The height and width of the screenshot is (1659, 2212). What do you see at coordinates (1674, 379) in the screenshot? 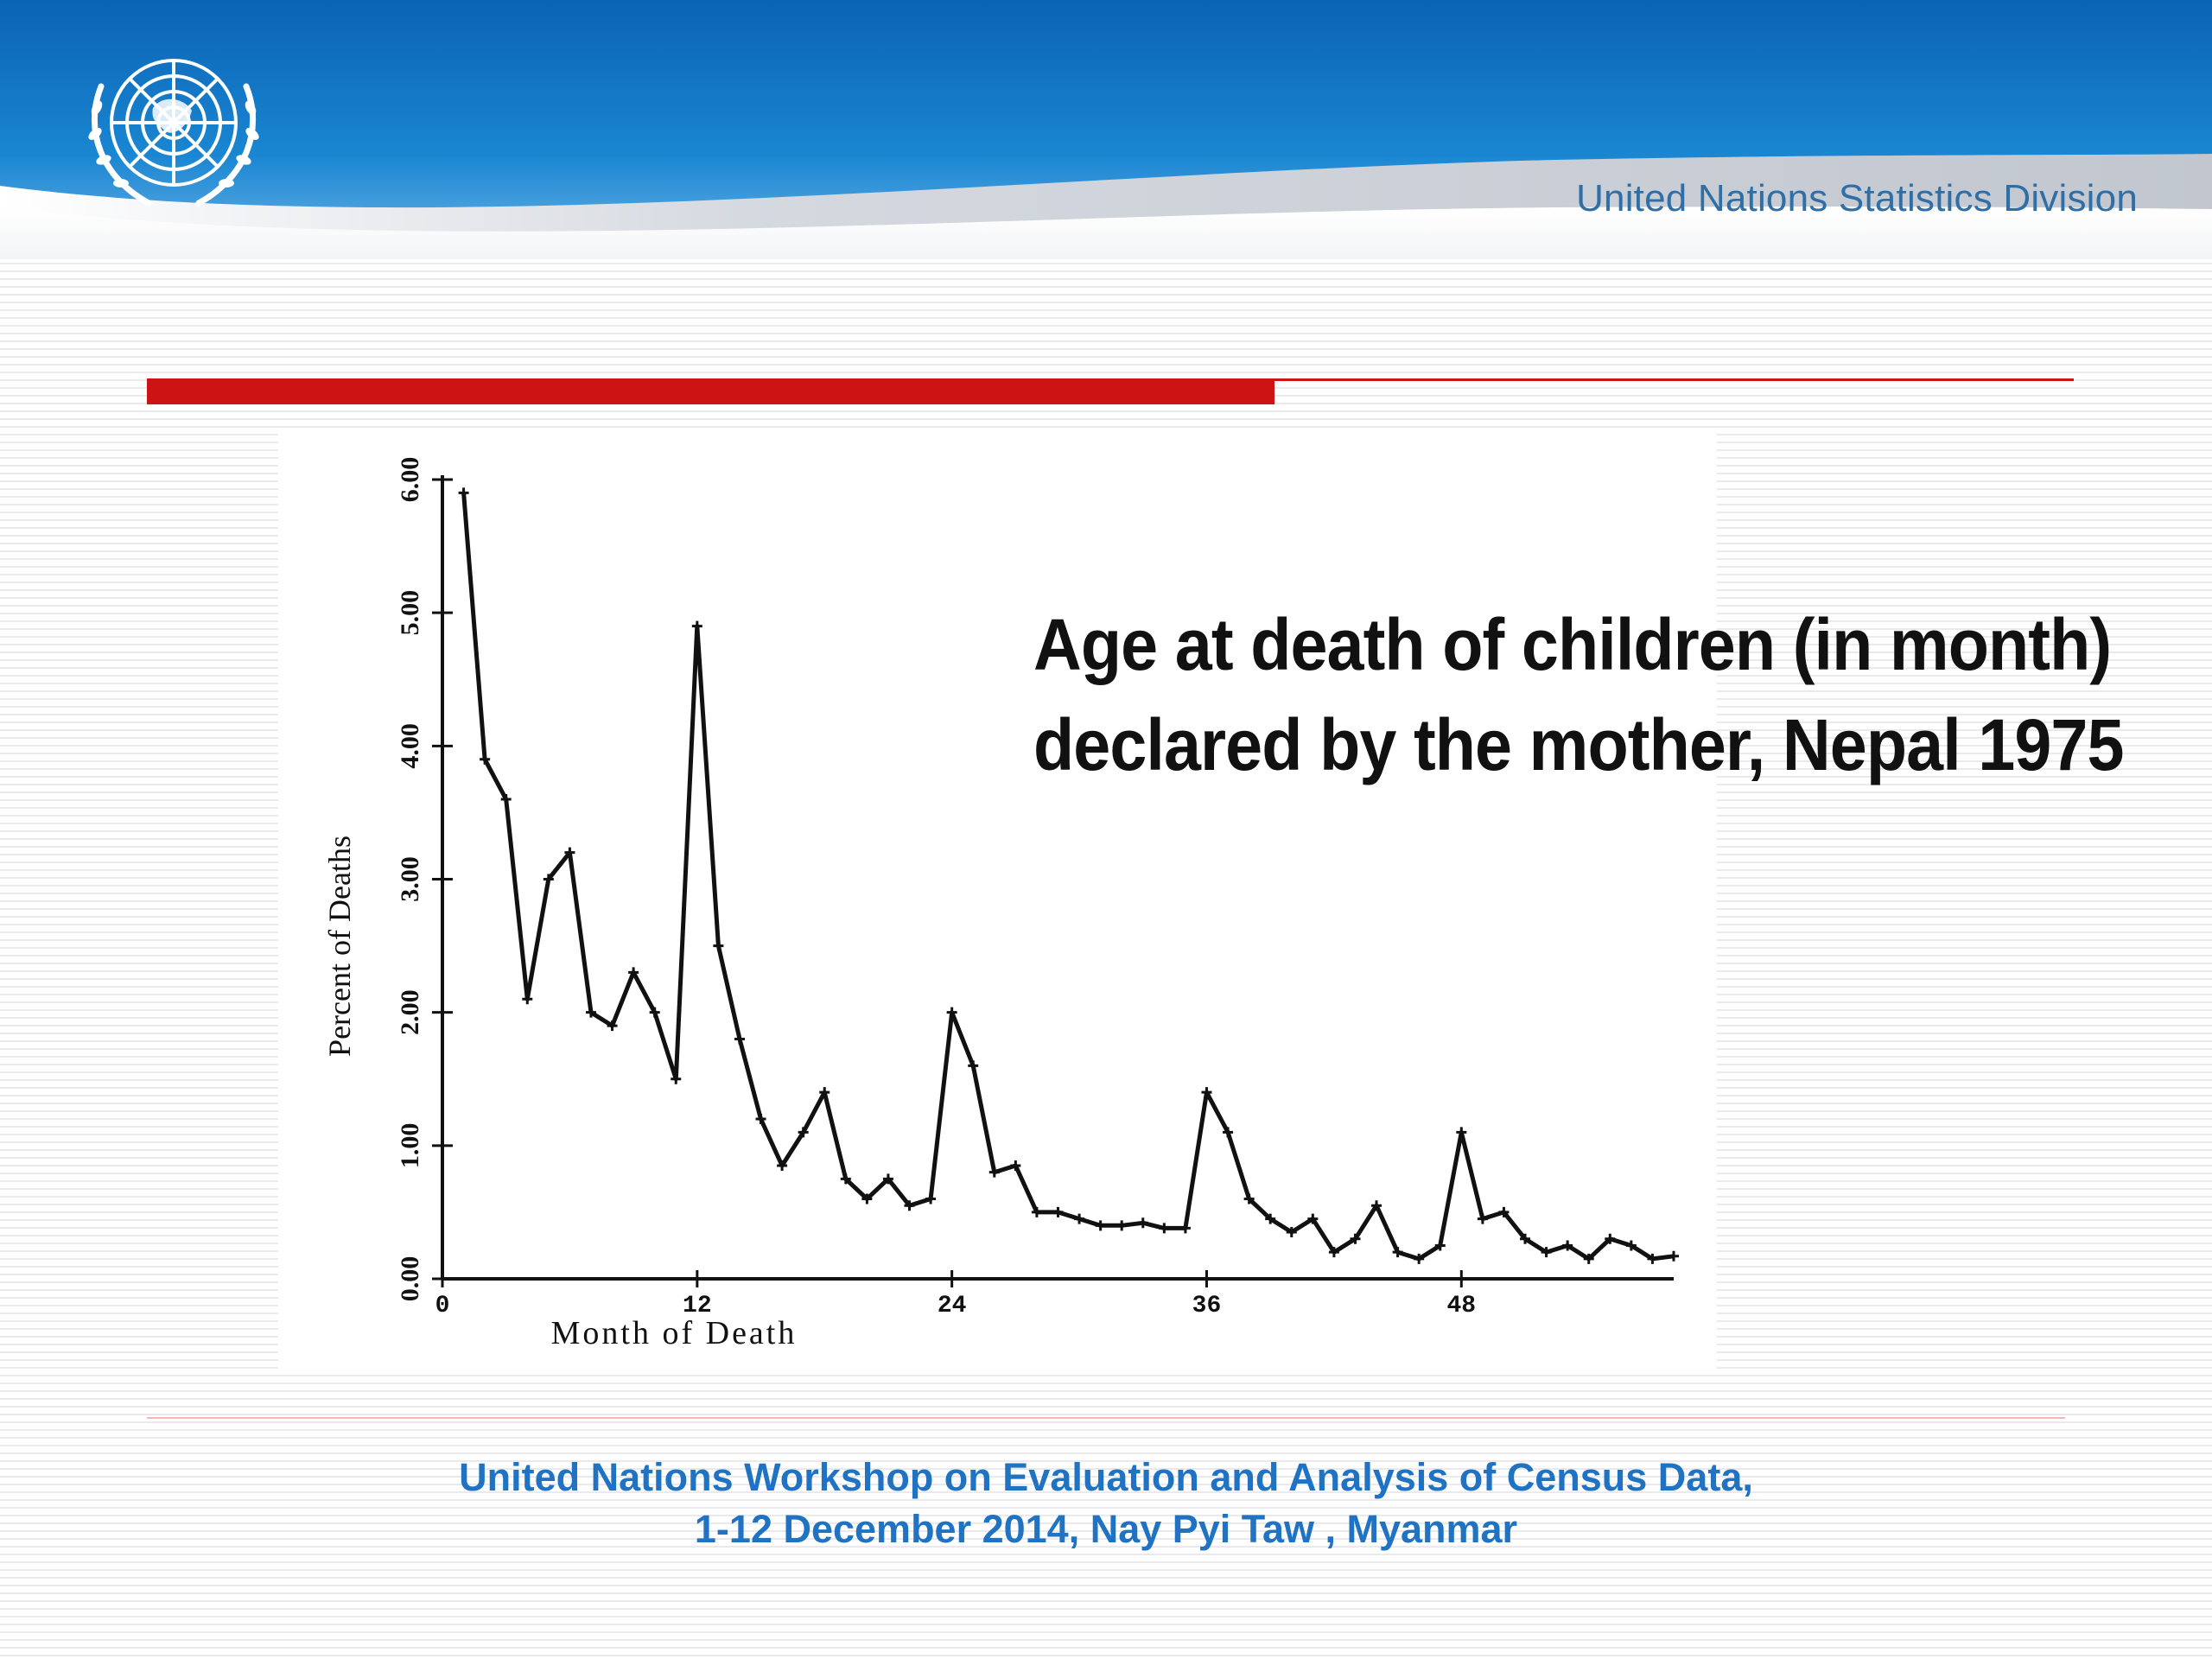
I see `accent-line` at bounding box center [1674, 379].